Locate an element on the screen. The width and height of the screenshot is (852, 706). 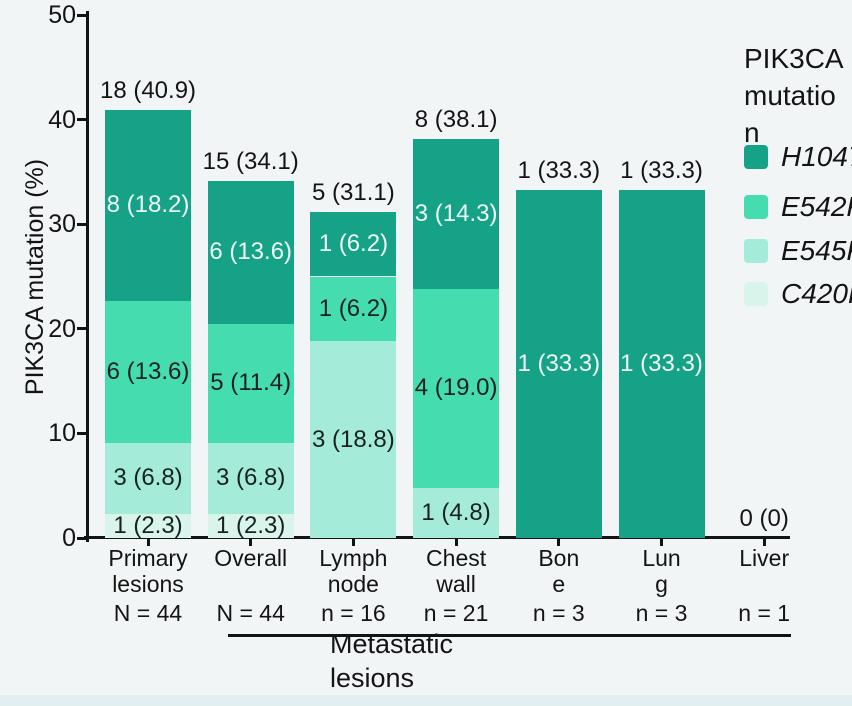
legend-item-e545k: E545K is located at coordinates (798, 250).